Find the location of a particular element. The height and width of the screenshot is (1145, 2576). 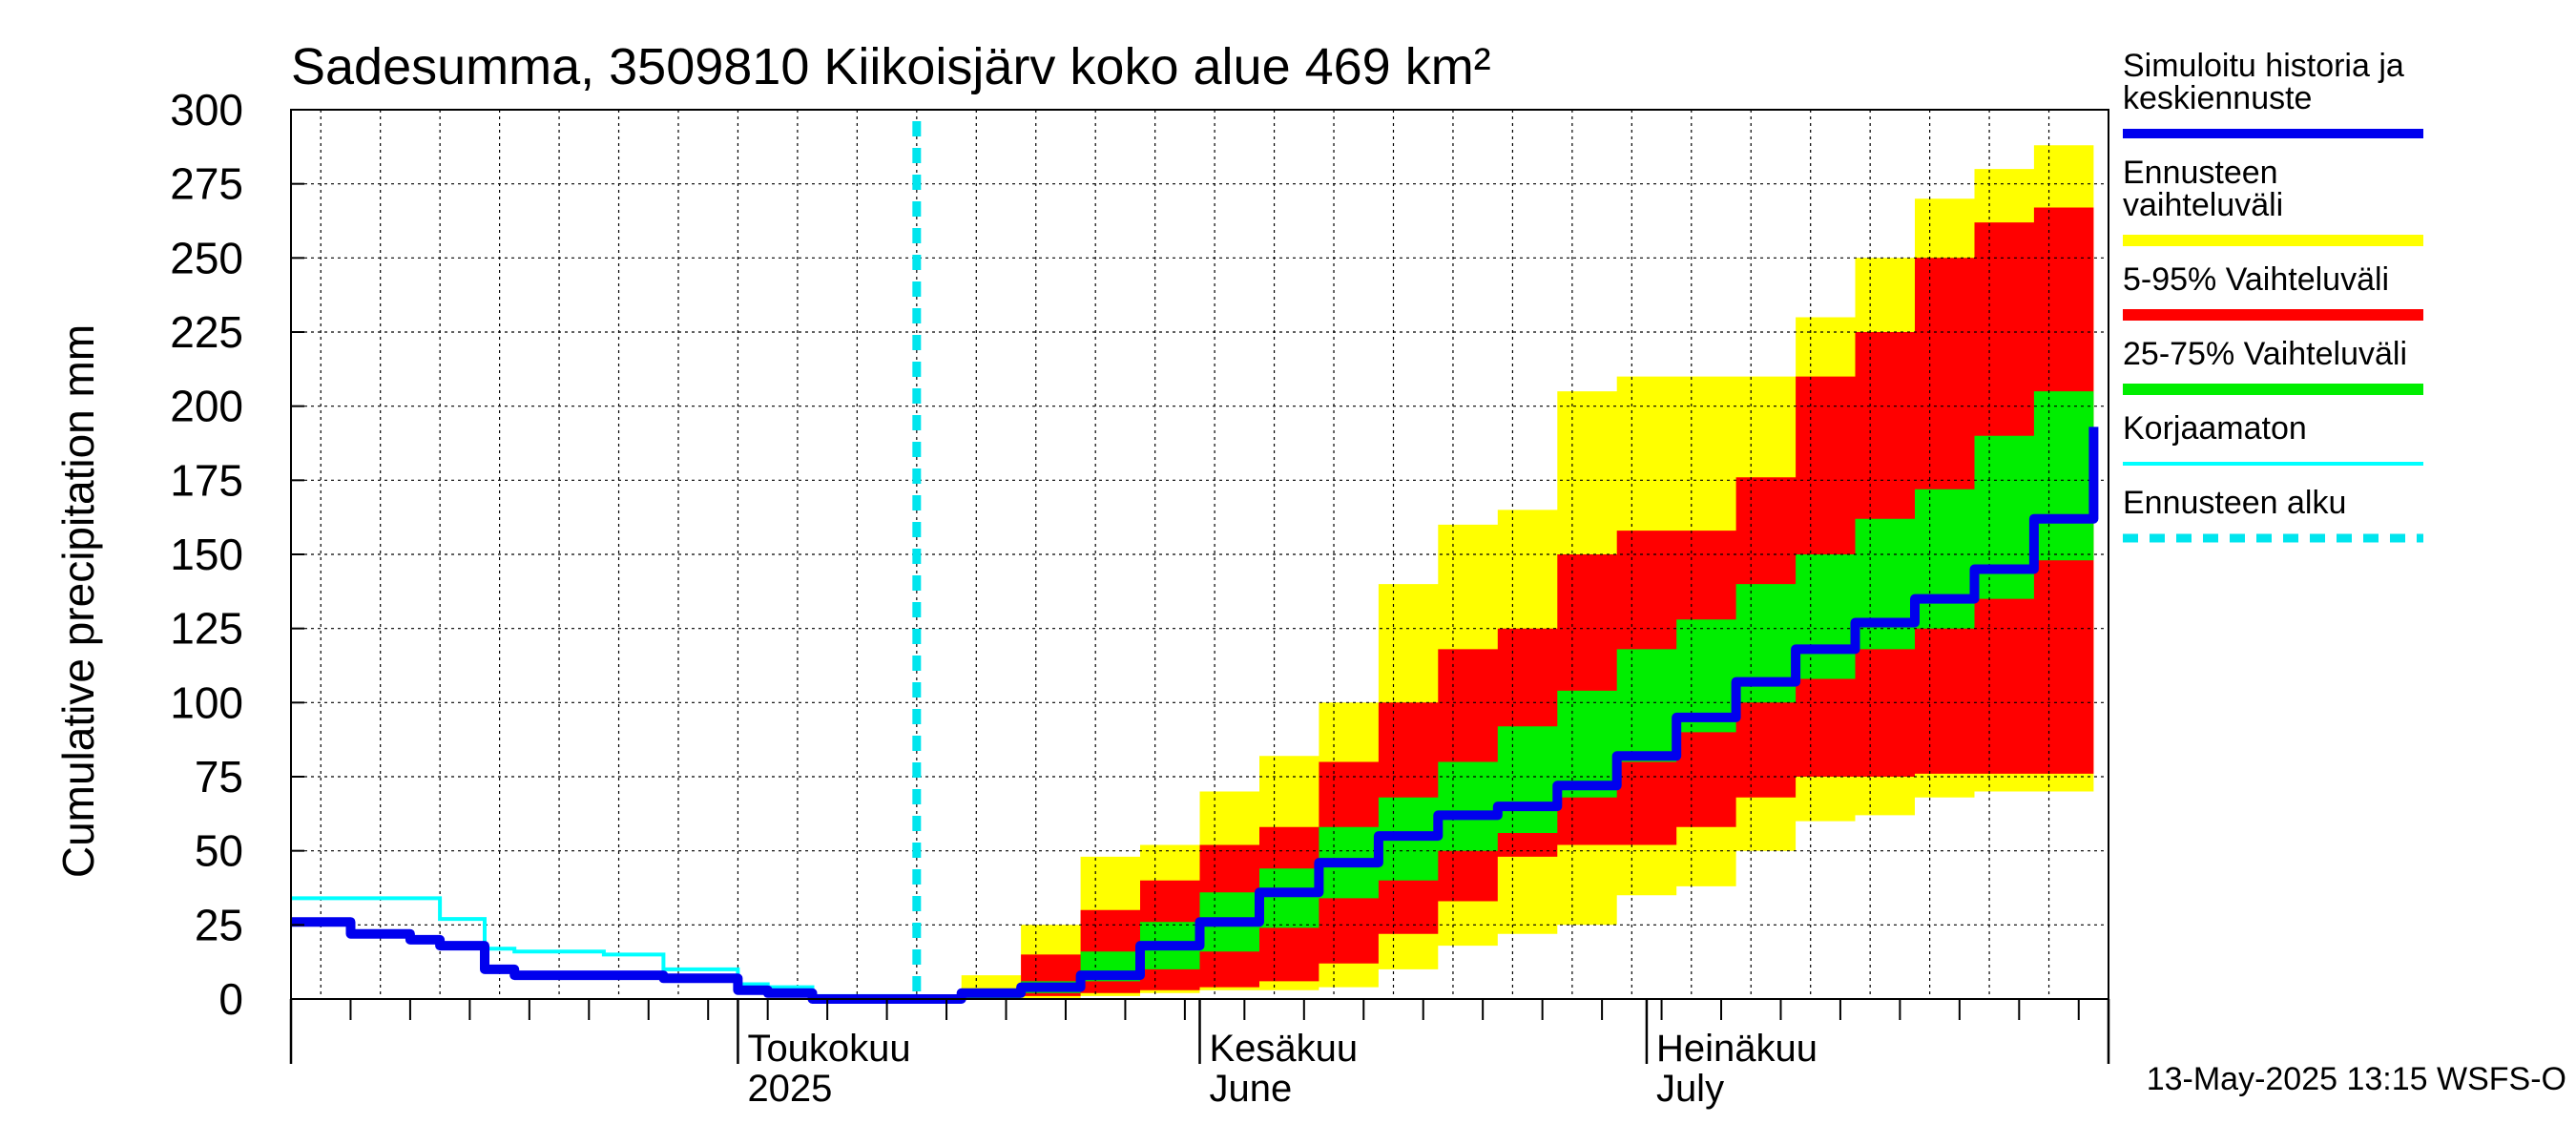

y-tick-label: 25 is located at coordinates (219, 925).